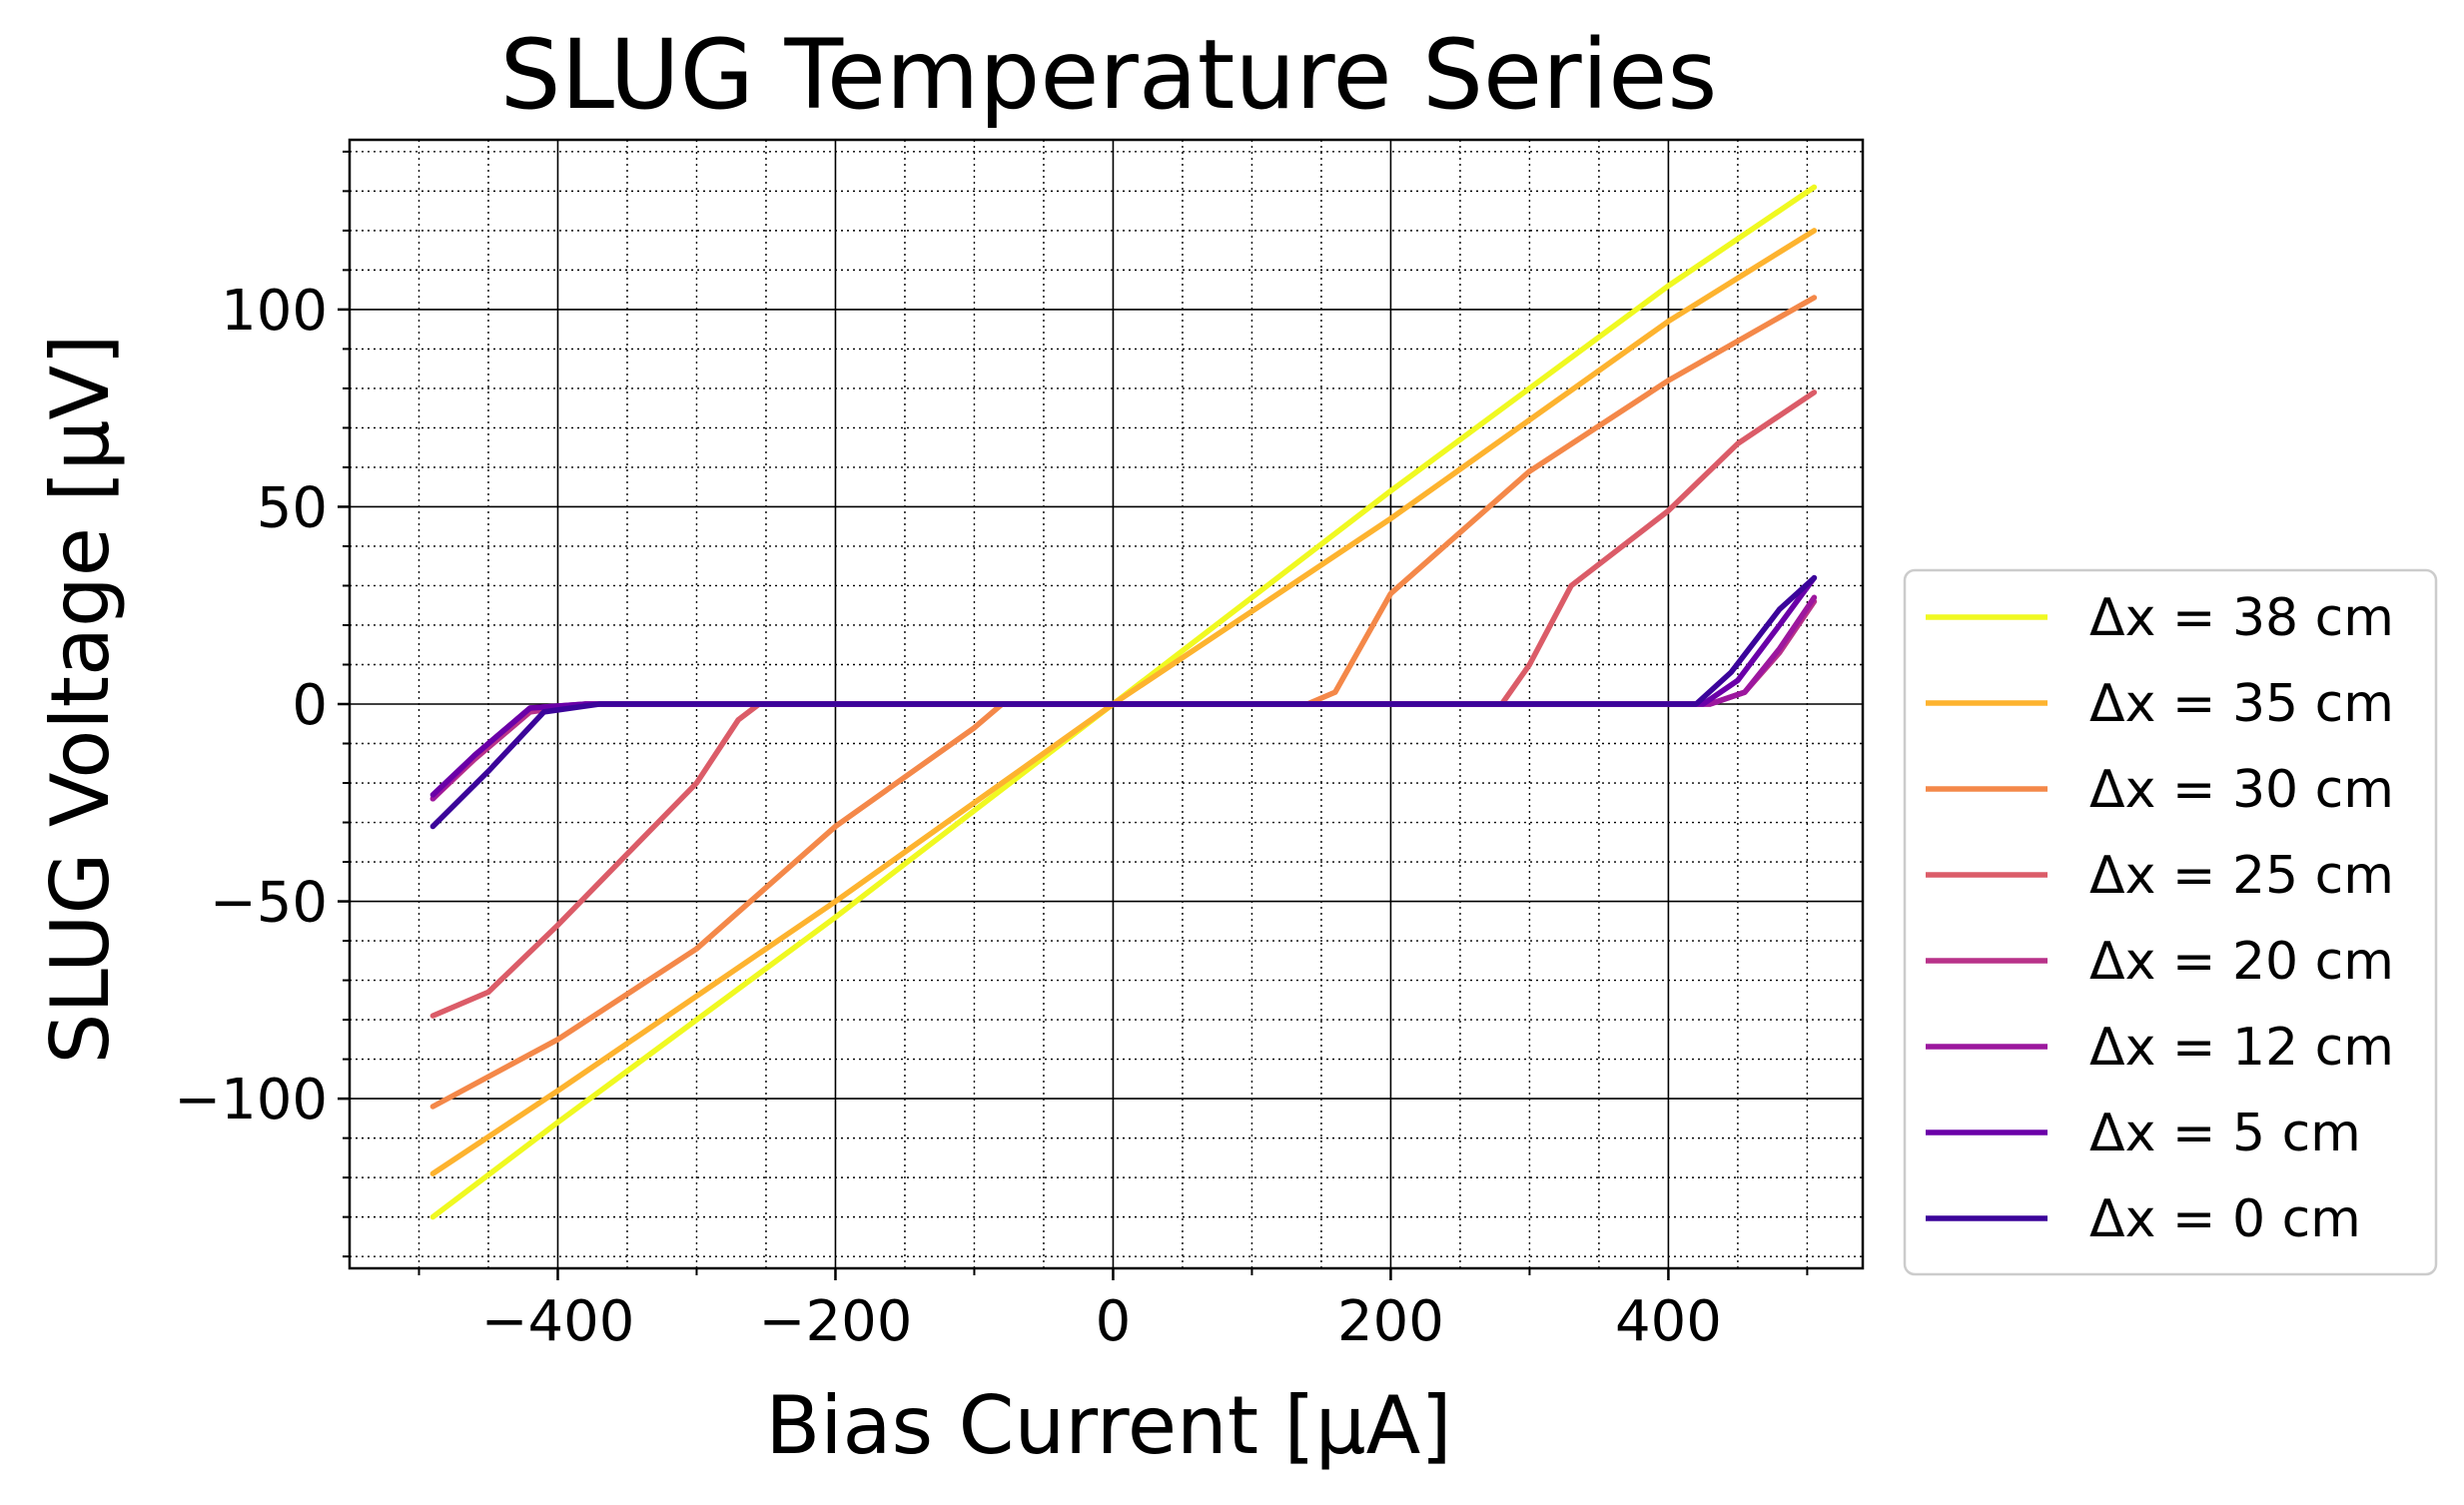  Describe the element at coordinates (2242, 962) in the screenshot. I see `legend-label: Δx = 20 cm` at that location.